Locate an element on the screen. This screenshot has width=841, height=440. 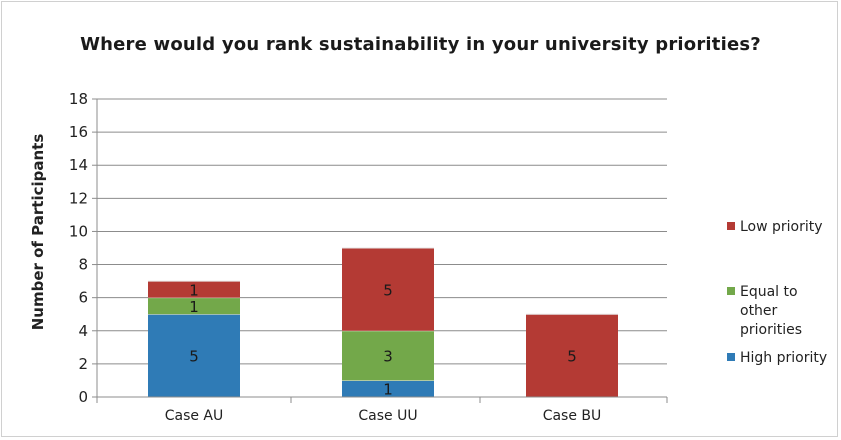
legend-entry: Equal to other priorities is located at coordinates (771, 311).